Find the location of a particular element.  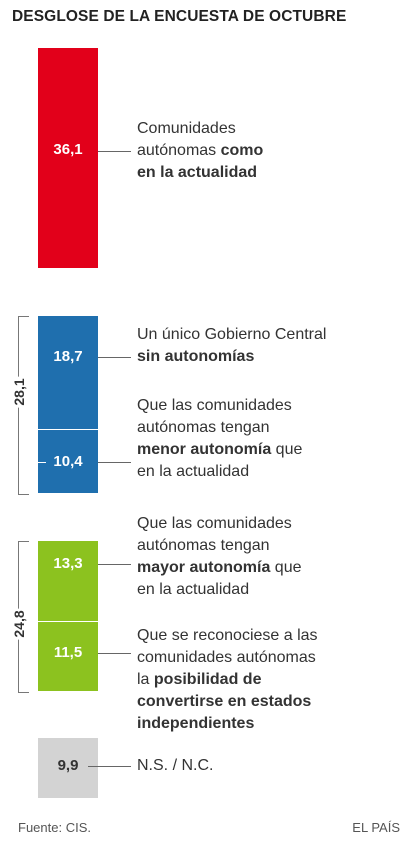

value-sin-autonomias: 18,7 is located at coordinates (68, 356).